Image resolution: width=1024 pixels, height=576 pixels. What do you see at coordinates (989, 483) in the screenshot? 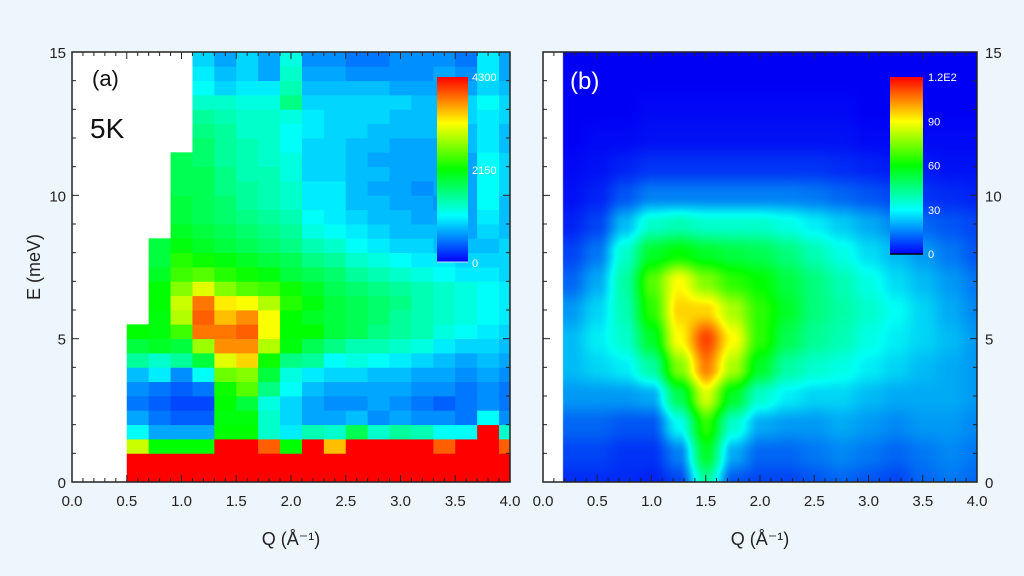
I see `y-tick-label: 0` at bounding box center [989, 483].